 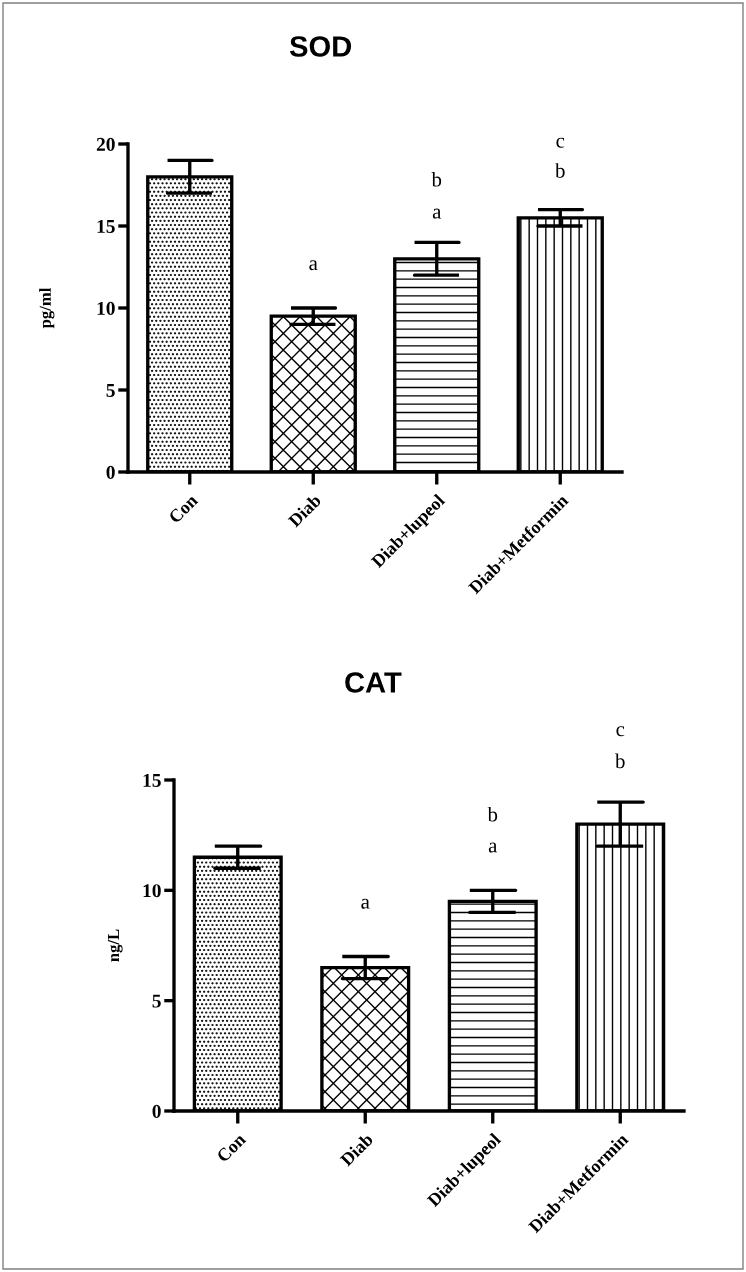 I want to click on chart-title: CAT, so click(x=373, y=682).